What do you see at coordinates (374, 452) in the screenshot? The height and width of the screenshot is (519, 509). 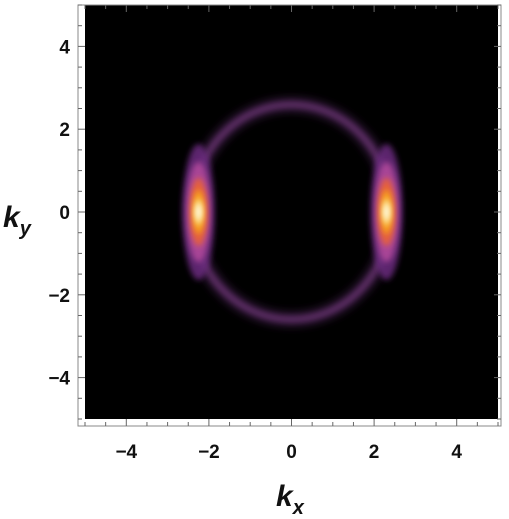 I see `x-tick-label: 2` at bounding box center [374, 452].